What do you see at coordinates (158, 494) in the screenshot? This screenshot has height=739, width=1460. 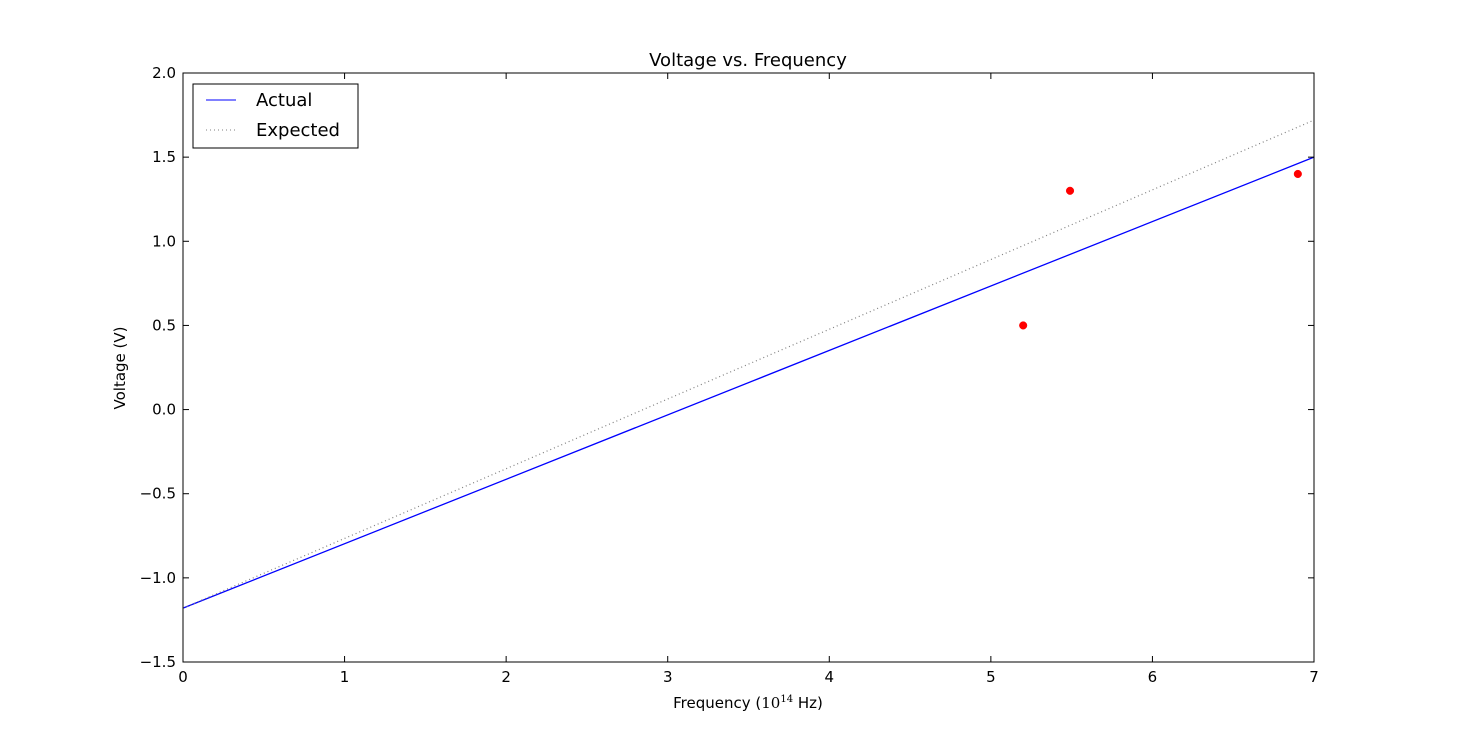 I see `y-tick-label: −0.5` at bounding box center [158, 494].